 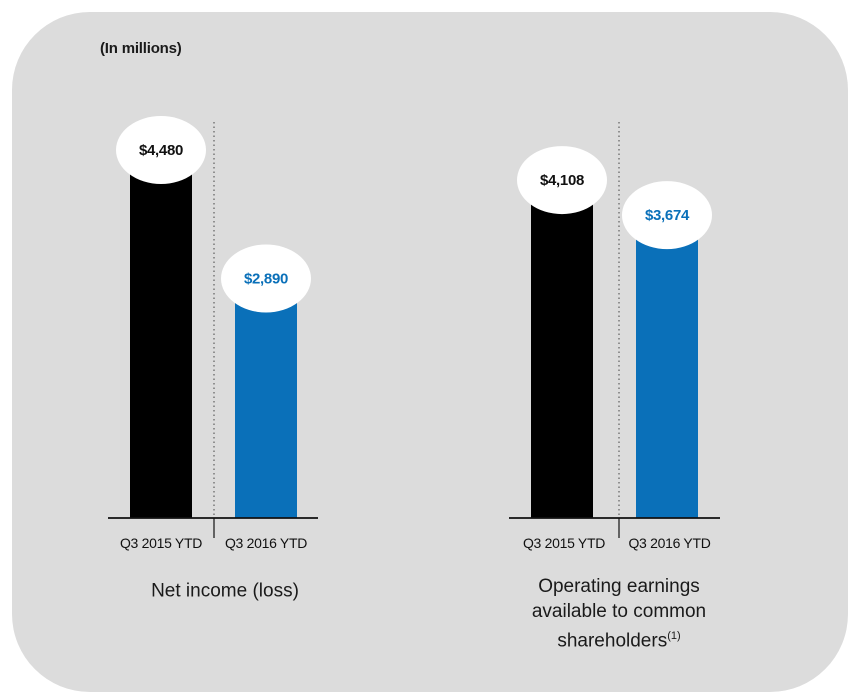 I want to click on value-label: $2,890, so click(x=266, y=278).